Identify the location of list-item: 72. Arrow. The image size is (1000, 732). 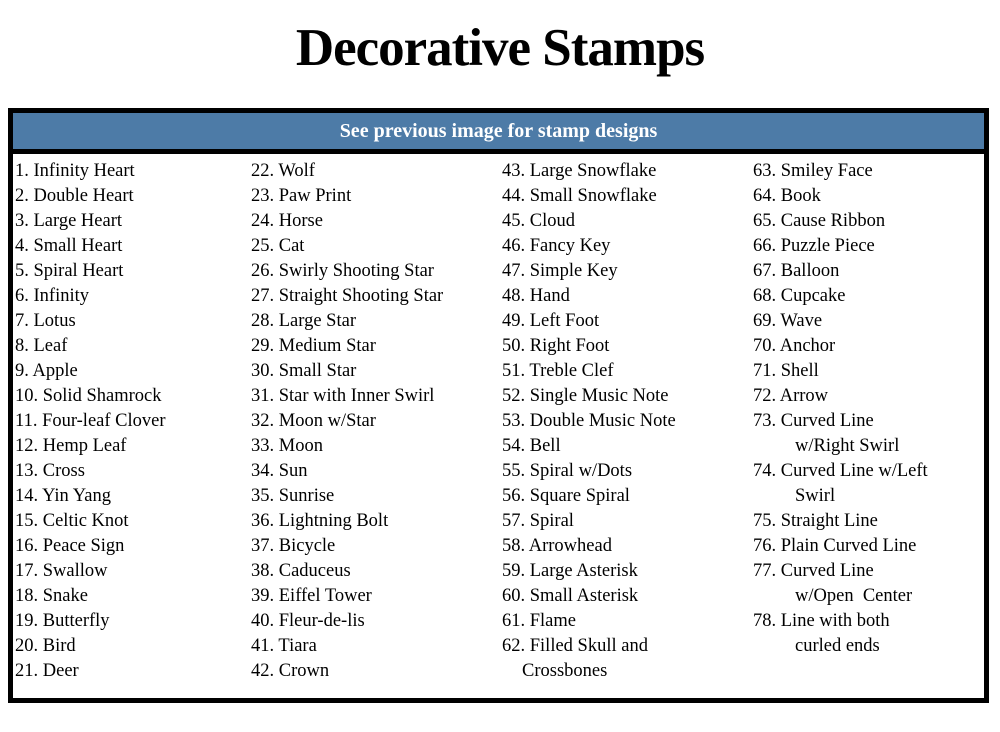
(791, 396).